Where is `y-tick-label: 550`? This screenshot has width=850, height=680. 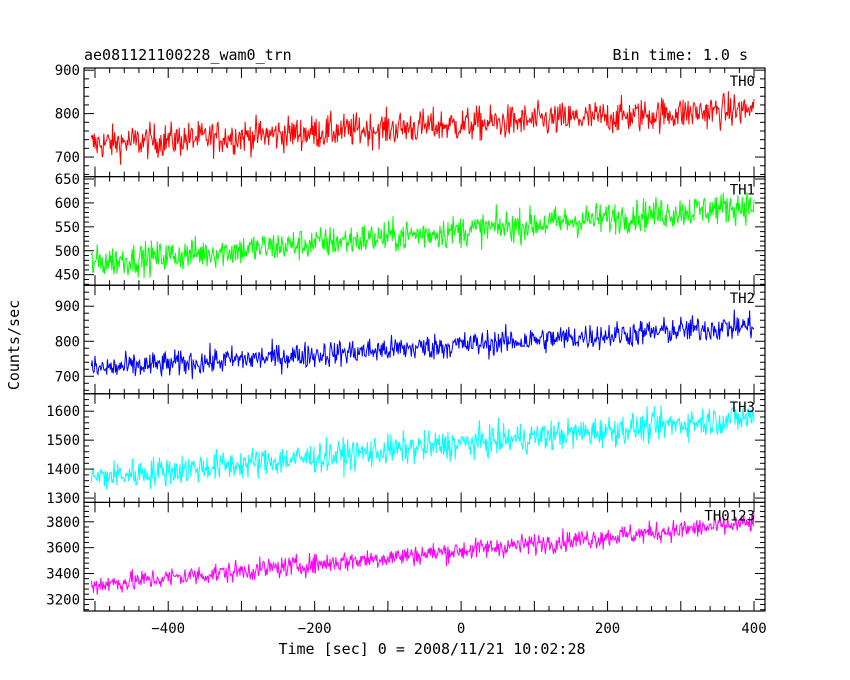
y-tick-label: 550 is located at coordinates (67, 228).